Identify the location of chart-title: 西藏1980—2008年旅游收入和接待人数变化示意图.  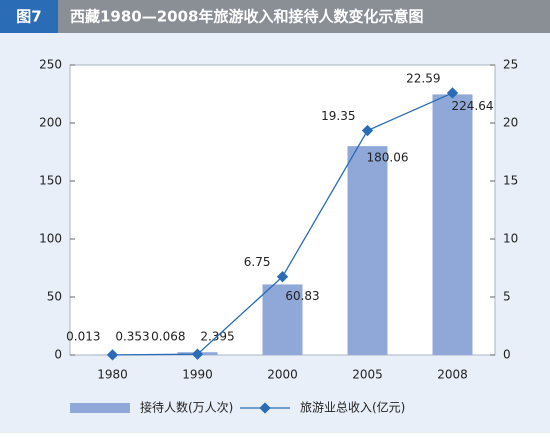
(247, 17).